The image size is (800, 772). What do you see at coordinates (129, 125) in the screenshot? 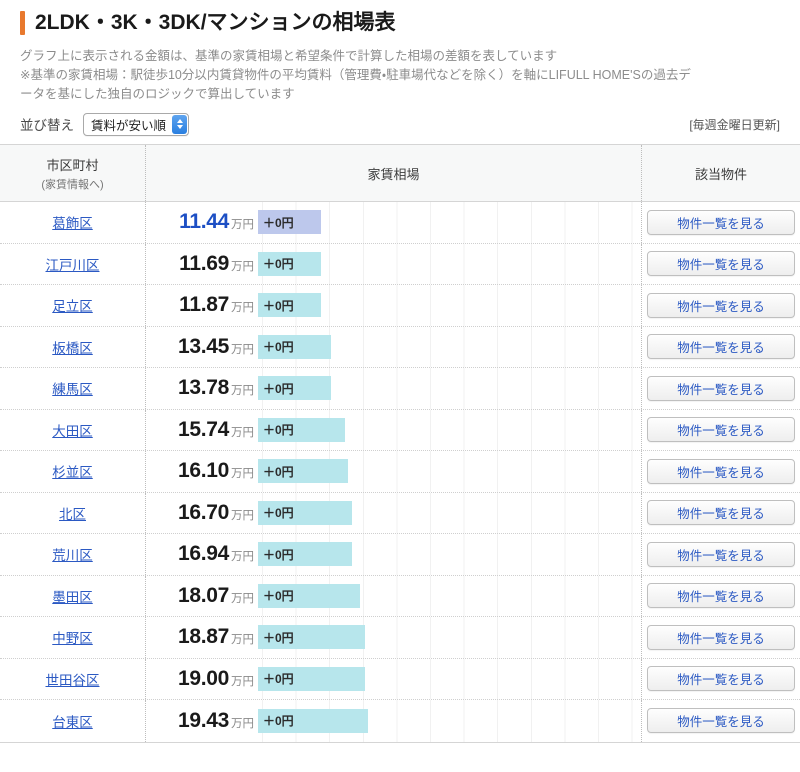
I see `sort-order-value: 賃料が安い順` at bounding box center [129, 125].